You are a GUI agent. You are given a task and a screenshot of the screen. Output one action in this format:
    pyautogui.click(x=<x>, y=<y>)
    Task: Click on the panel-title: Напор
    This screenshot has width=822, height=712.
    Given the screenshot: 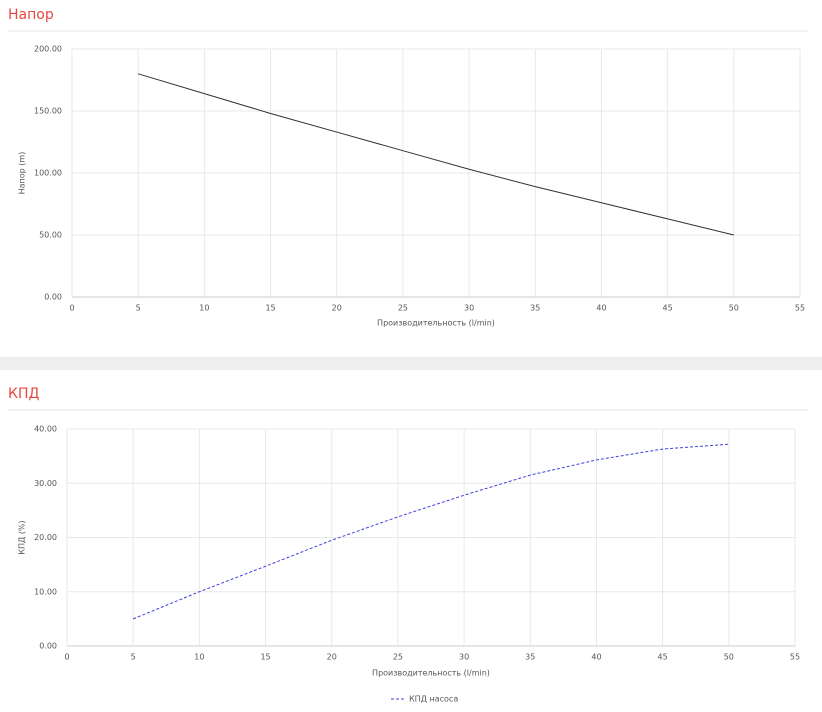 What is the action you would take?
    pyautogui.click(x=31, y=15)
    